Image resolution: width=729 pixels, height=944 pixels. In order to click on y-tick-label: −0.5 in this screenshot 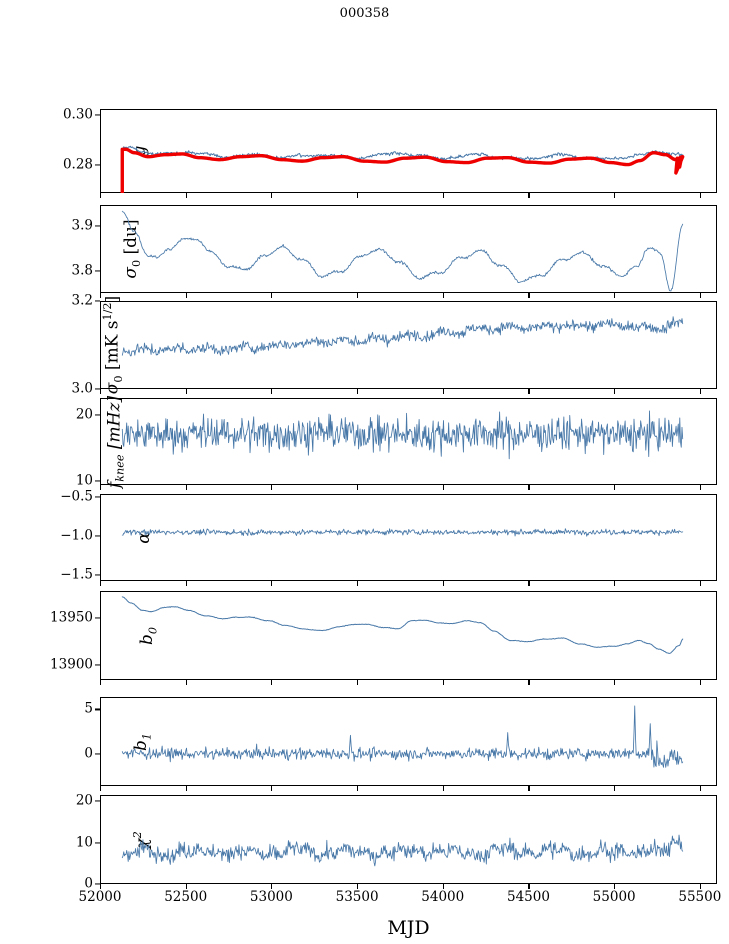, I will do `click(76, 496)`.